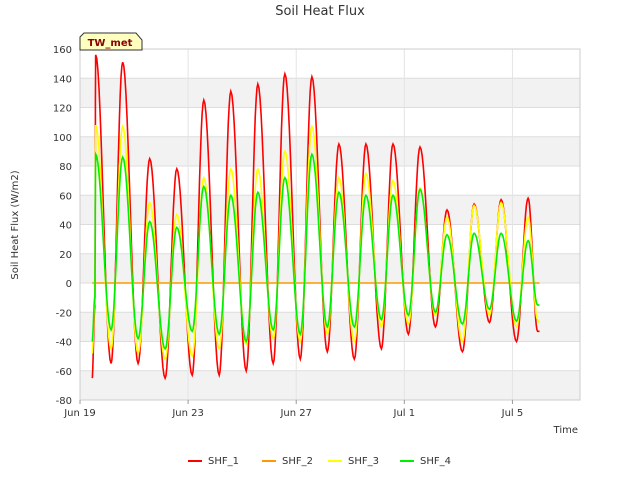  I want to click on badge-shape, so click(111, 41).